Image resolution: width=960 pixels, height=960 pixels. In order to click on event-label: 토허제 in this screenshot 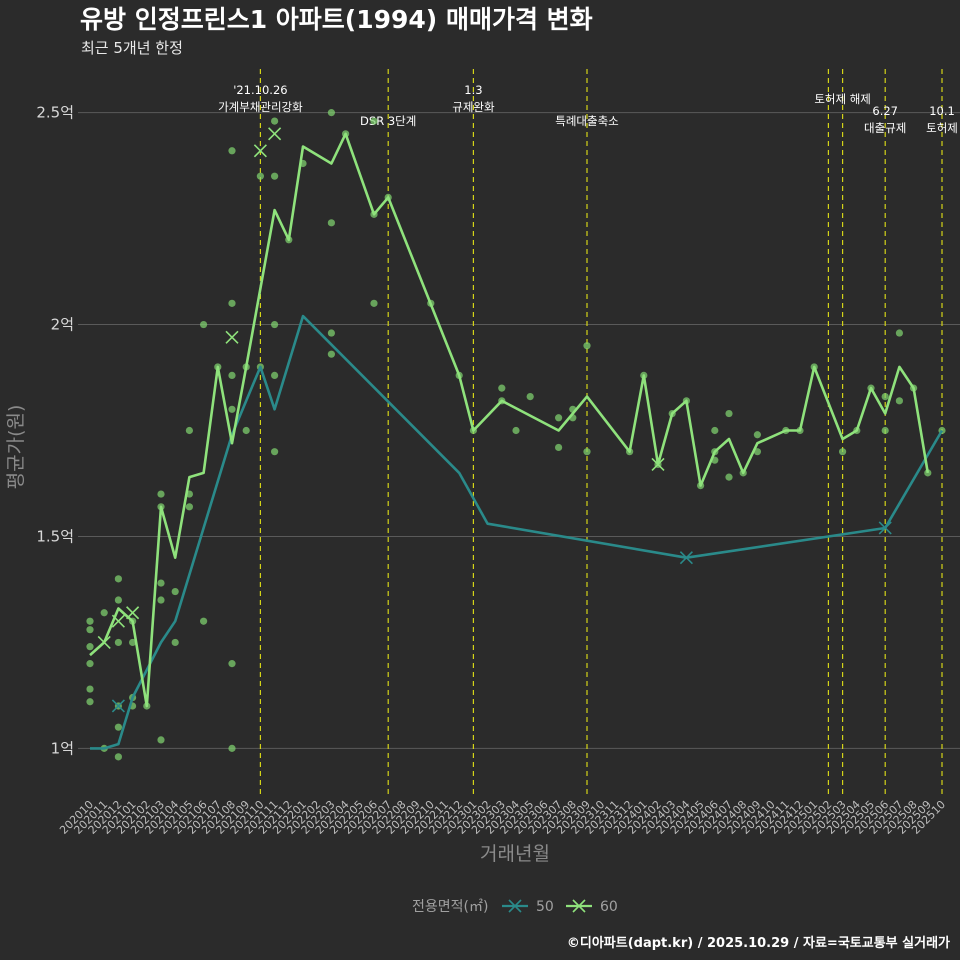, I will do `click(942, 128)`.